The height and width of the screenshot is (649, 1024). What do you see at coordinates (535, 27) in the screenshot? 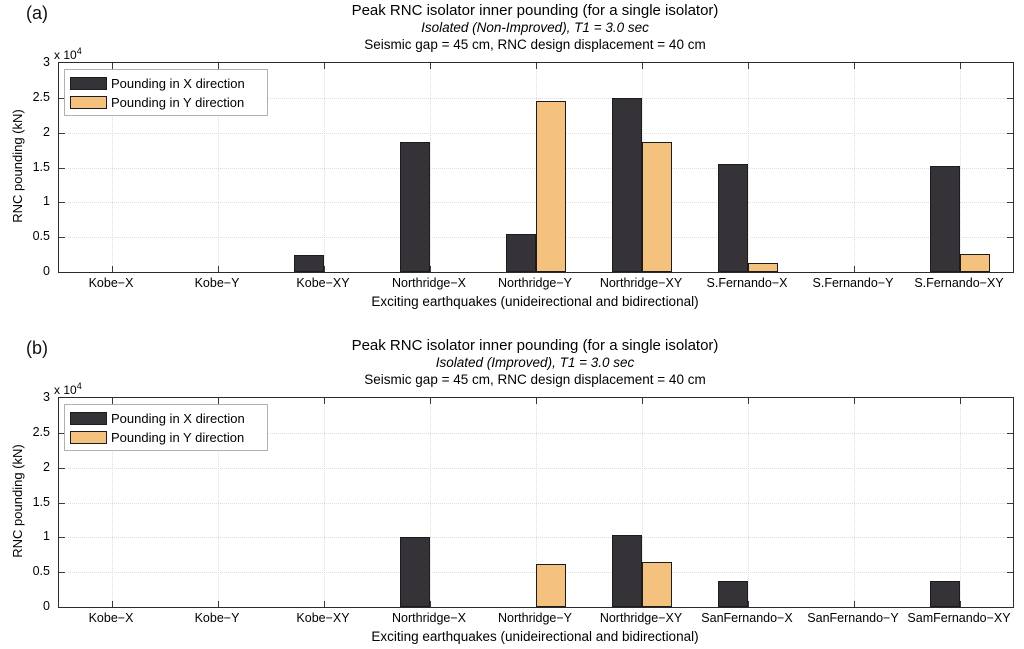
I see `chart-subtitle: Isolated (Non-Improved), T1 = 3.0 sec` at bounding box center [535, 27].